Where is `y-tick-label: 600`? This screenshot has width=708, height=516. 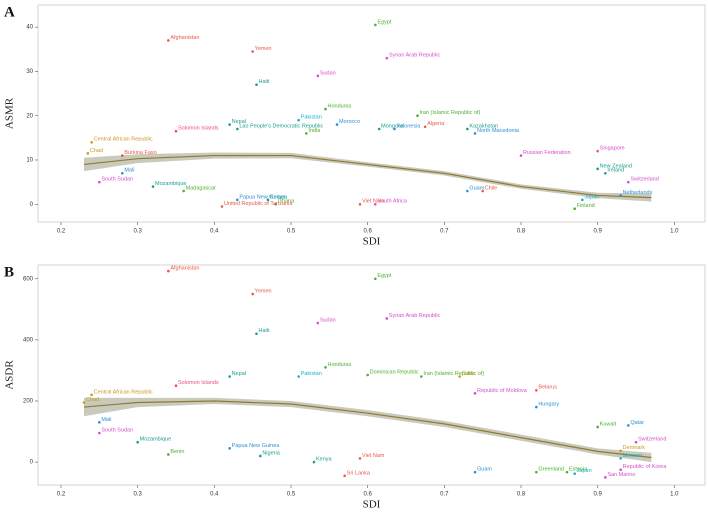
y-tick-label: 600 is located at coordinates (28, 279).